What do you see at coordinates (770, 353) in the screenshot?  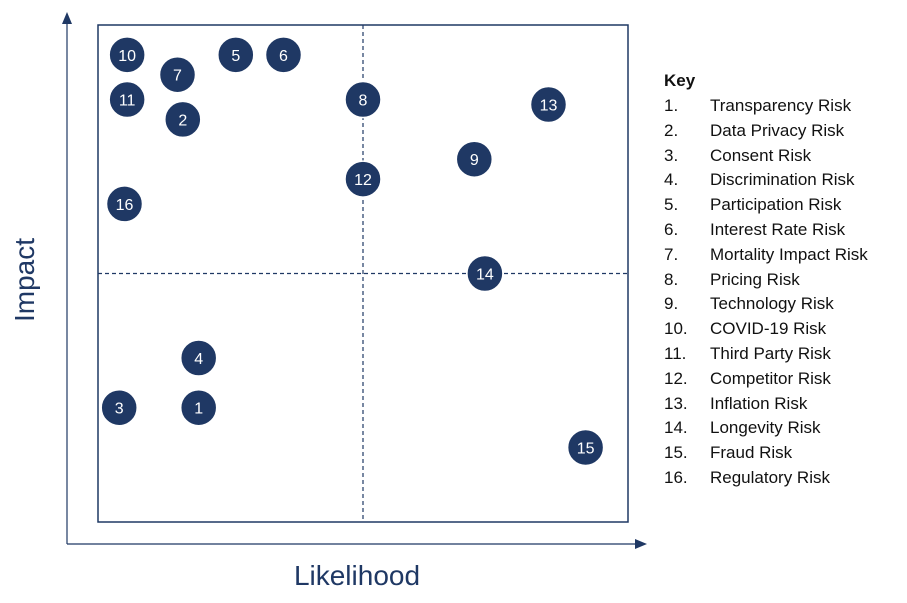 I see `key-item-label: Third Party Risk` at bounding box center [770, 353].